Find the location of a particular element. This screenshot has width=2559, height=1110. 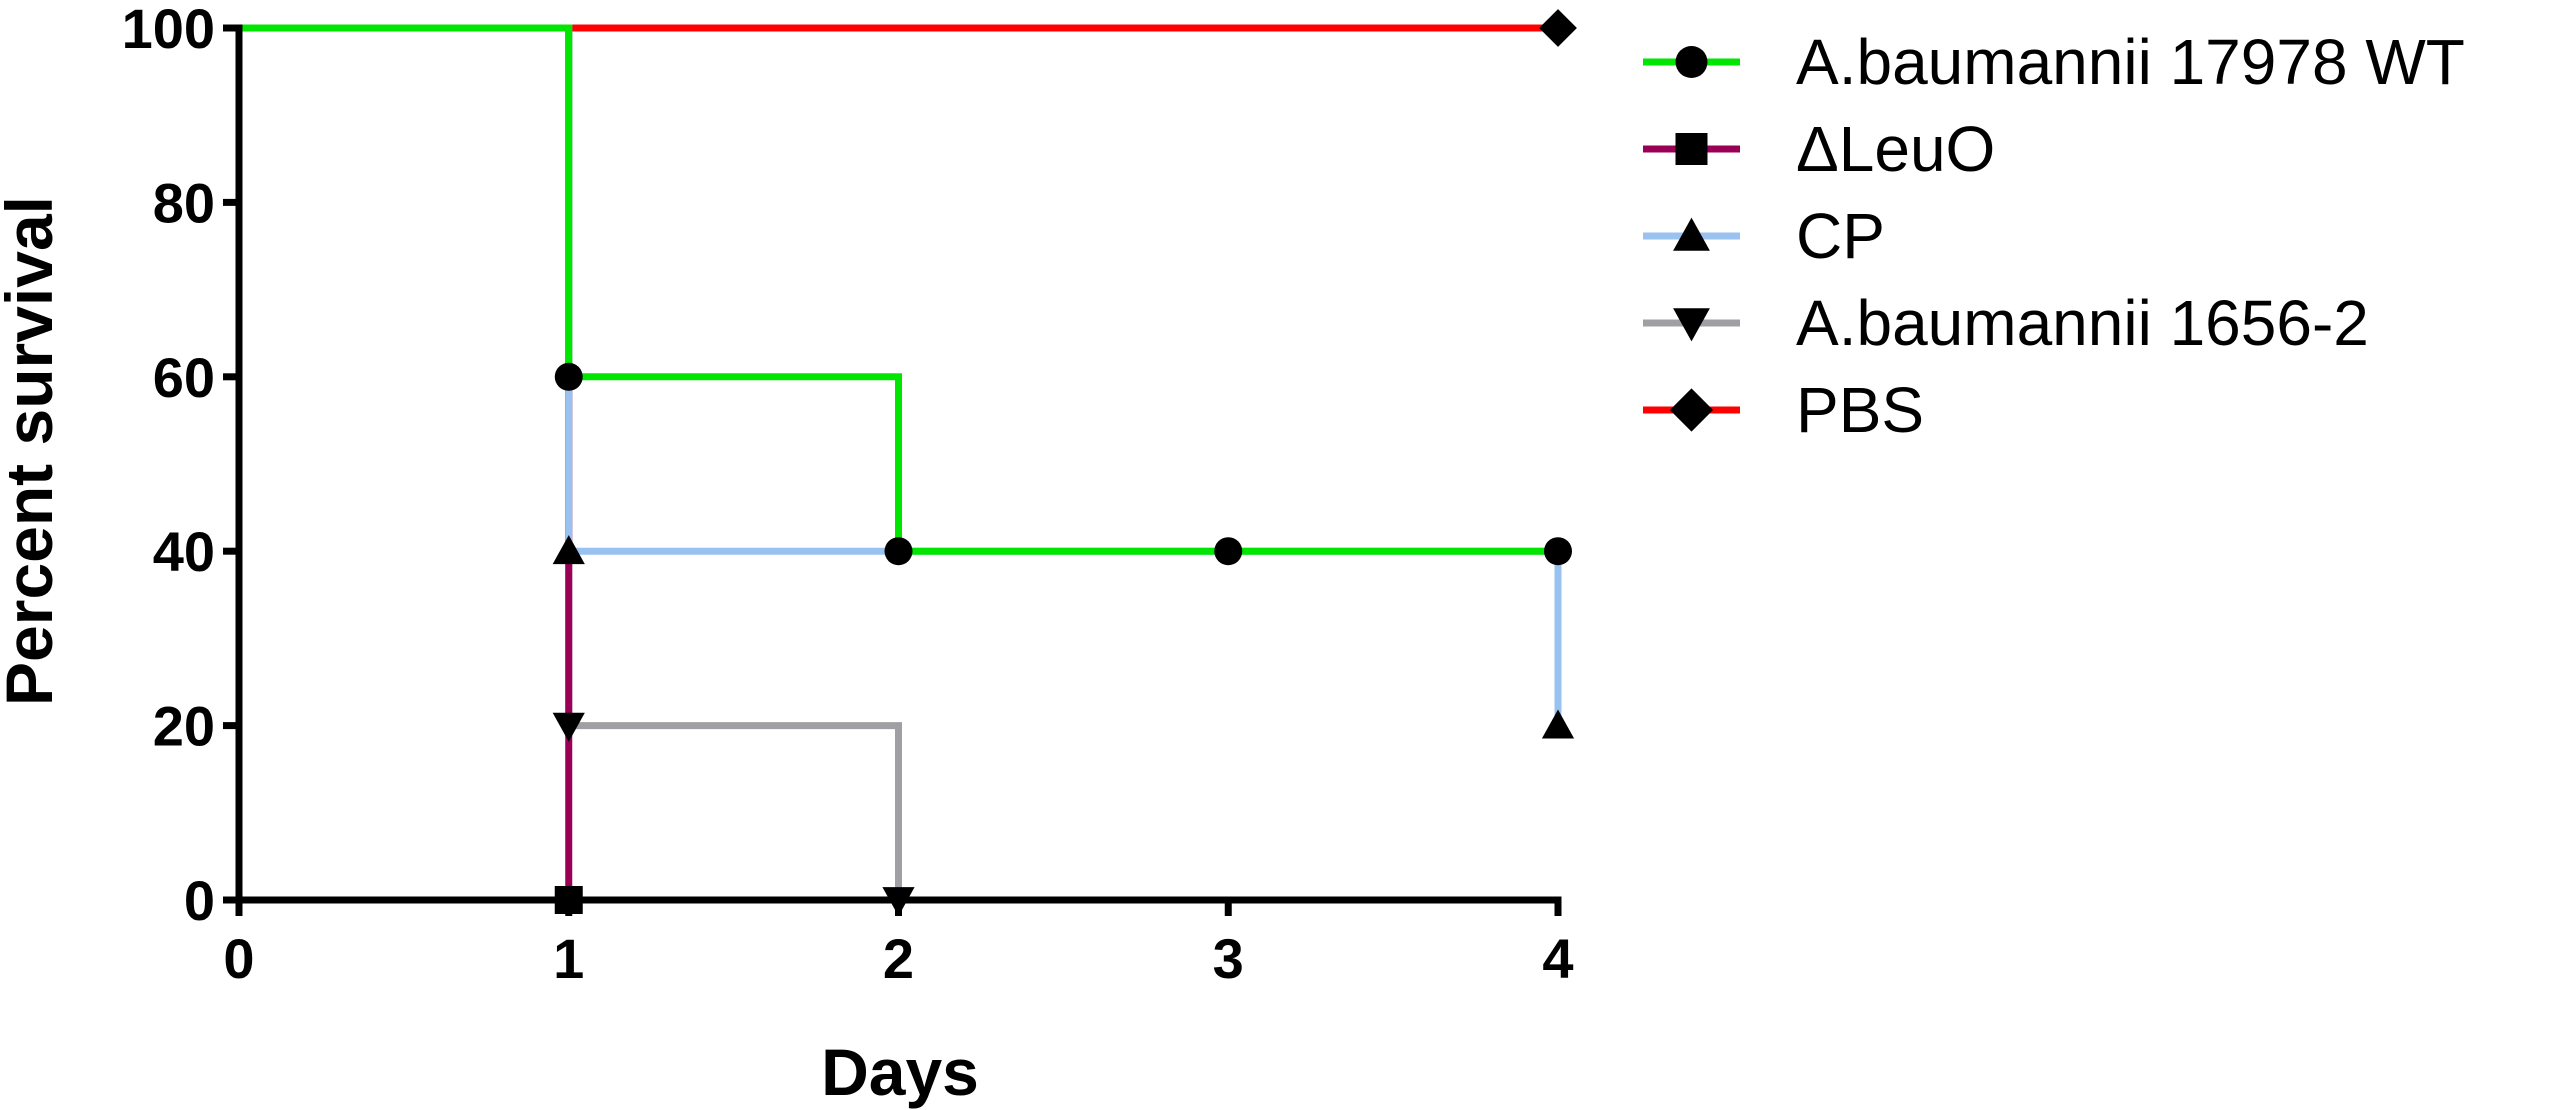

legend-marker-triangle-up is located at coordinates (1691, 234).